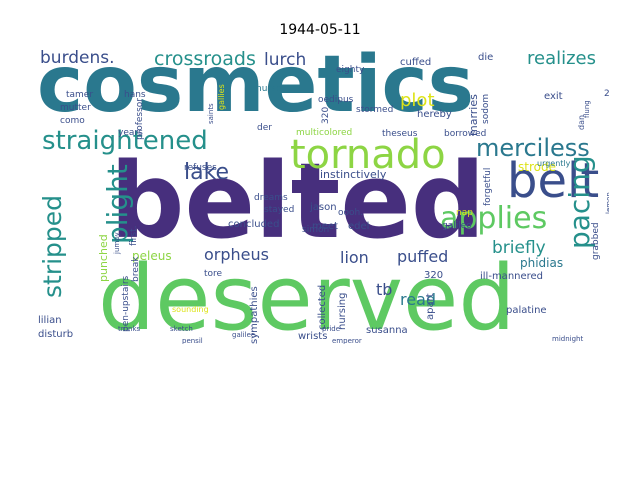 This screenshot has width=640, height=480. What do you see at coordinates (72, 121) in the screenshot?
I see `word-como: como` at bounding box center [72, 121].